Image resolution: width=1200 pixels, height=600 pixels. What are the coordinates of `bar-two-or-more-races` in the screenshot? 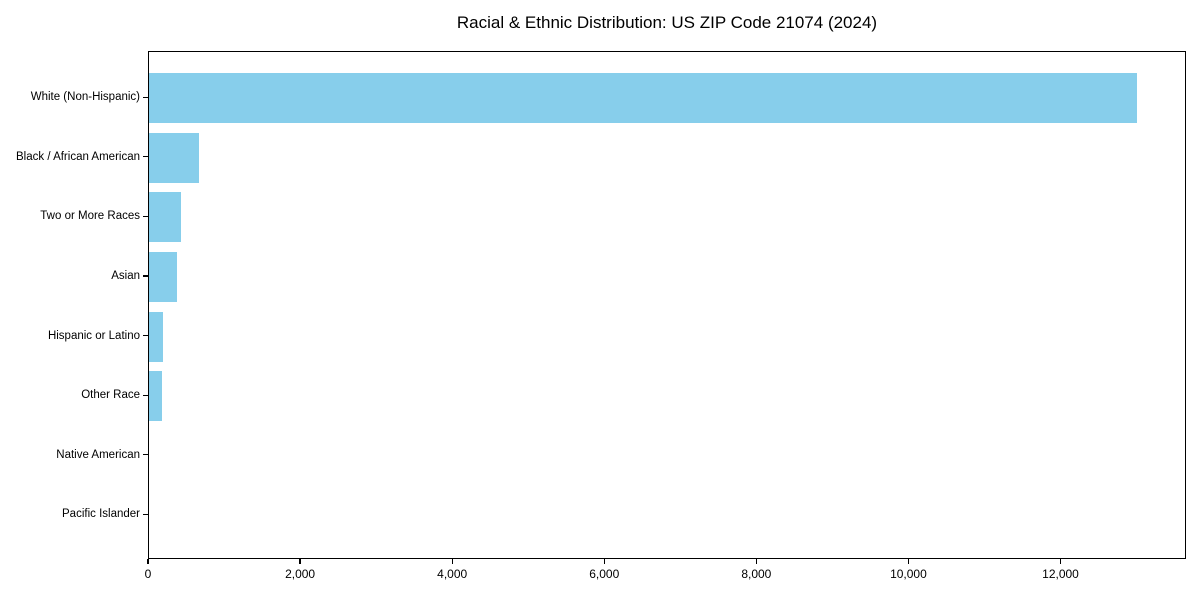 It's located at (165, 217).